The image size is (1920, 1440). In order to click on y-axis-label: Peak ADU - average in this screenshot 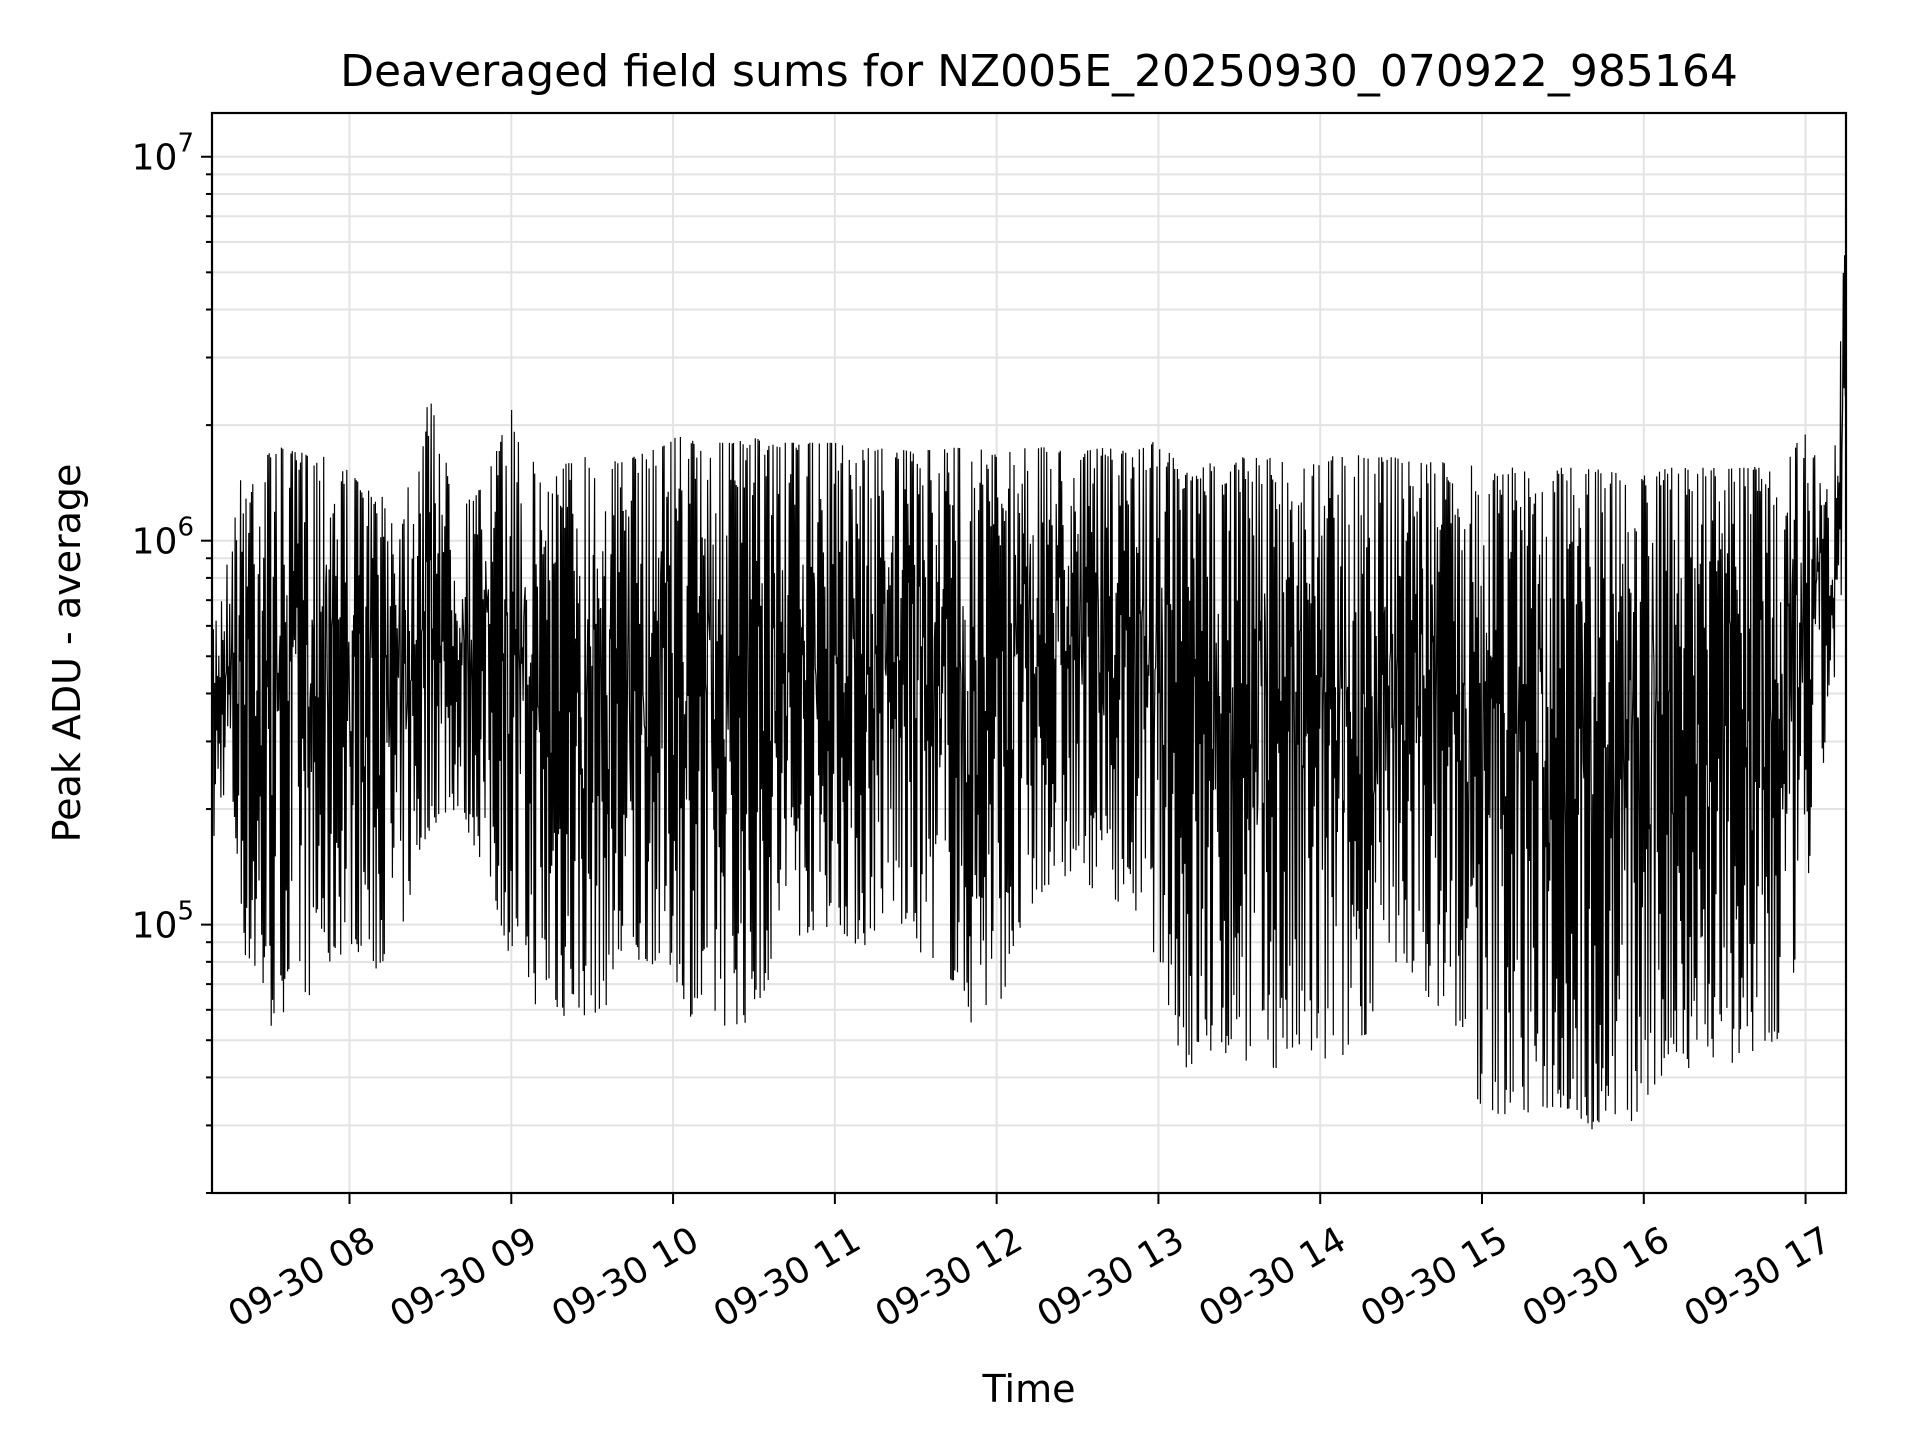, I will do `click(67, 653)`.